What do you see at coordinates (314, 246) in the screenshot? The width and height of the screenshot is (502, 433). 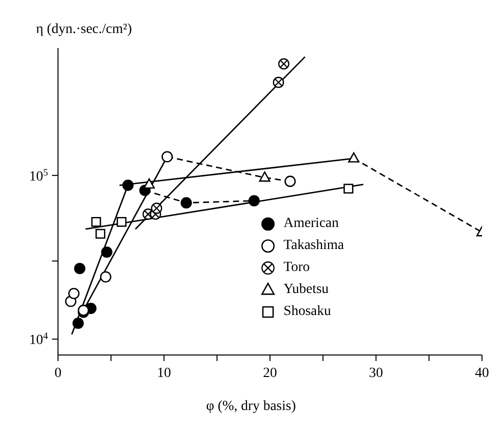 I see `legend-label: Takashima` at bounding box center [314, 246].